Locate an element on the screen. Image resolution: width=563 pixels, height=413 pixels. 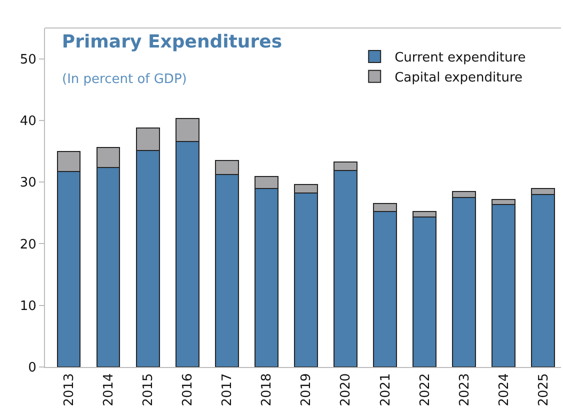
x-tick-label: 2015 is located at coordinates (148, 389).